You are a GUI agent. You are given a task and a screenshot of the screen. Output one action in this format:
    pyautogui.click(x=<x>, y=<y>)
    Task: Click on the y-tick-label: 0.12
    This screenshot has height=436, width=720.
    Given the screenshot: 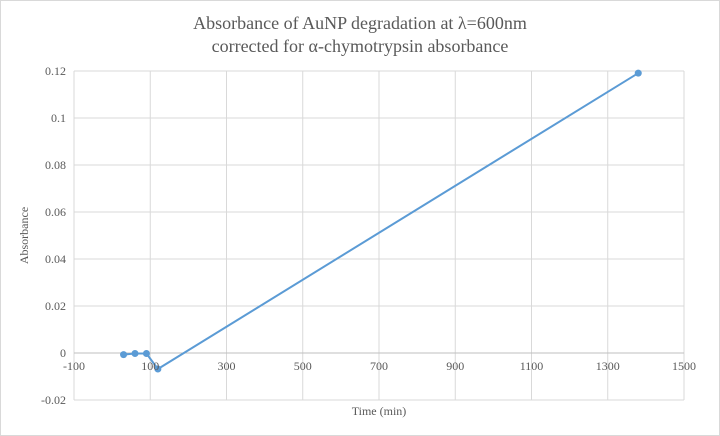 What is the action you would take?
    pyautogui.click(x=55, y=71)
    